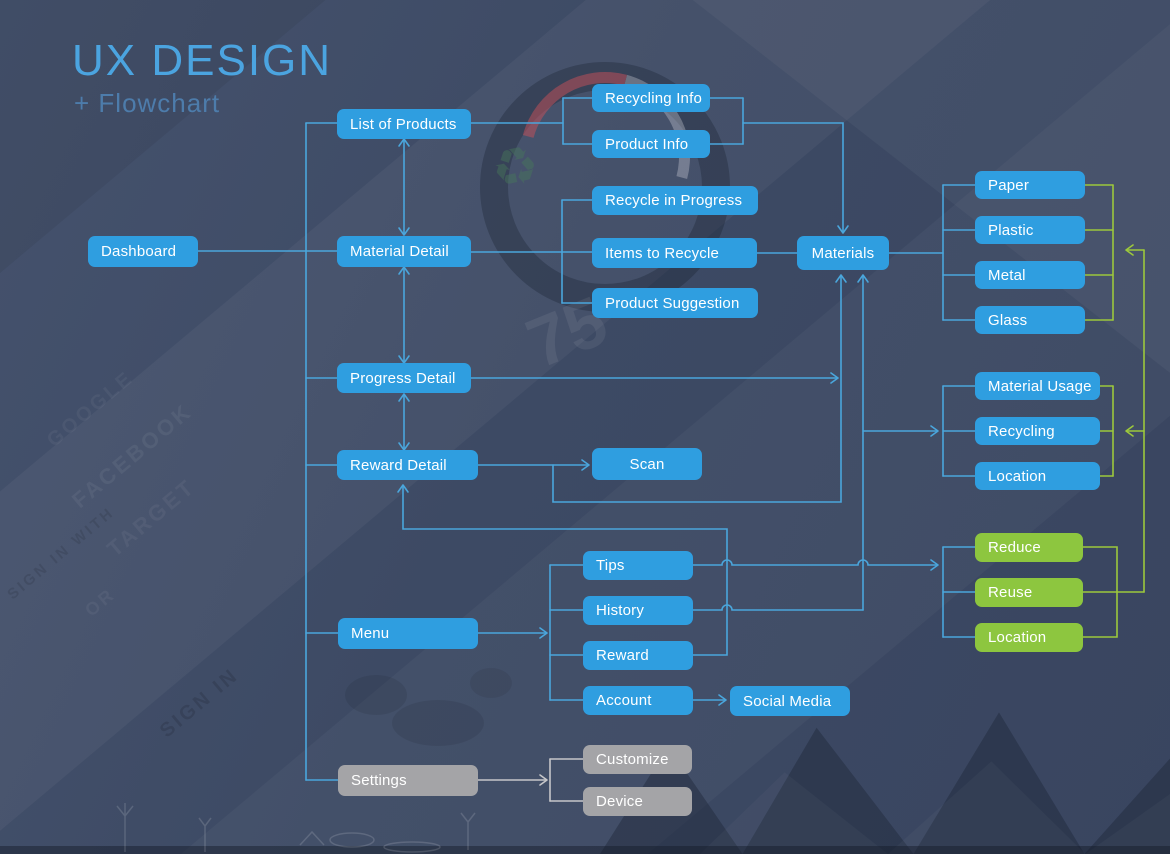 The image size is (1170, 854). Describe the element at coordinates (637, 801) in the screenshot. I see `node-device: Device` at that location.